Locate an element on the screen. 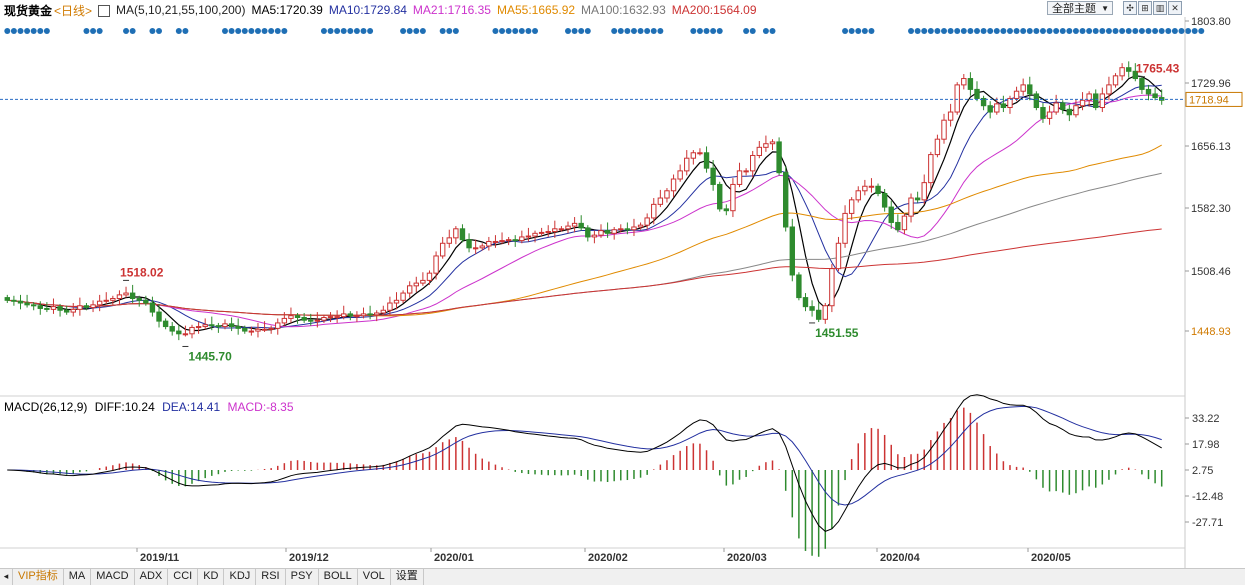 This screenshot has height=585, width=1245. indicator-tab: KD is located at coordinates (211, 577).